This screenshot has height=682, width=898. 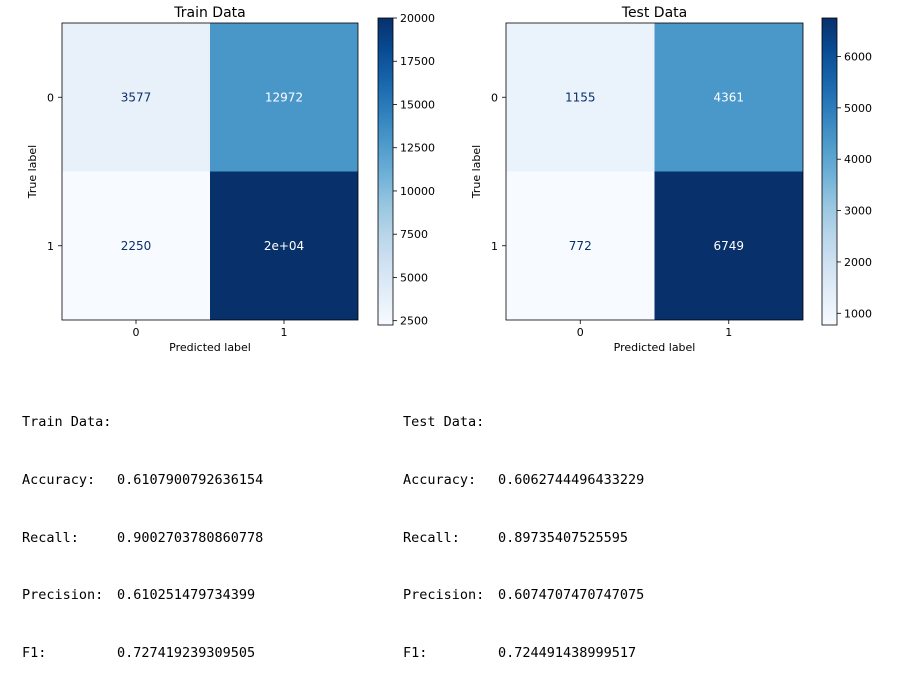 I want to click on metric-value: 0.724491438999517, so click(x=567, y=652).